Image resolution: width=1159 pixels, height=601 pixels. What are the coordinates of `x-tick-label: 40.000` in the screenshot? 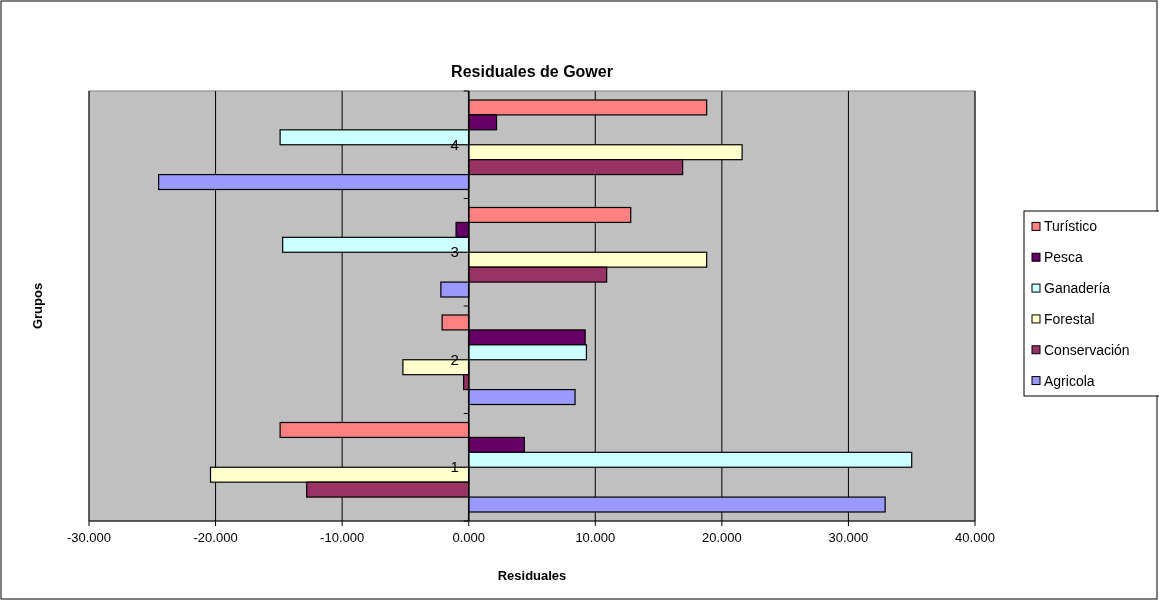 It's located at (975, 537).